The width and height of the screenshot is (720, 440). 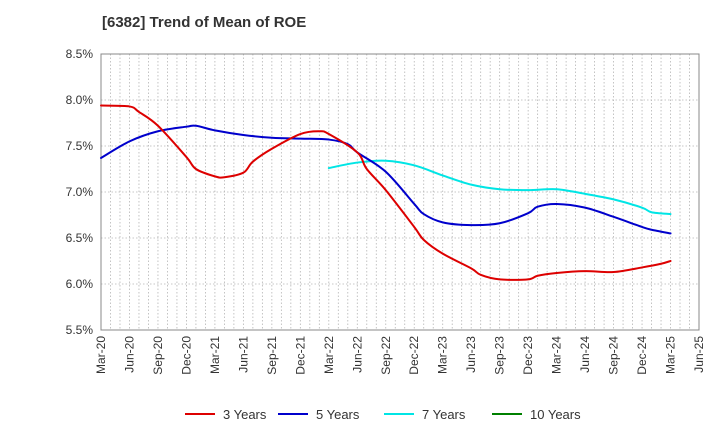 I want to click on legend-label-7-years: 7 Years, so click(x=444, y=414).